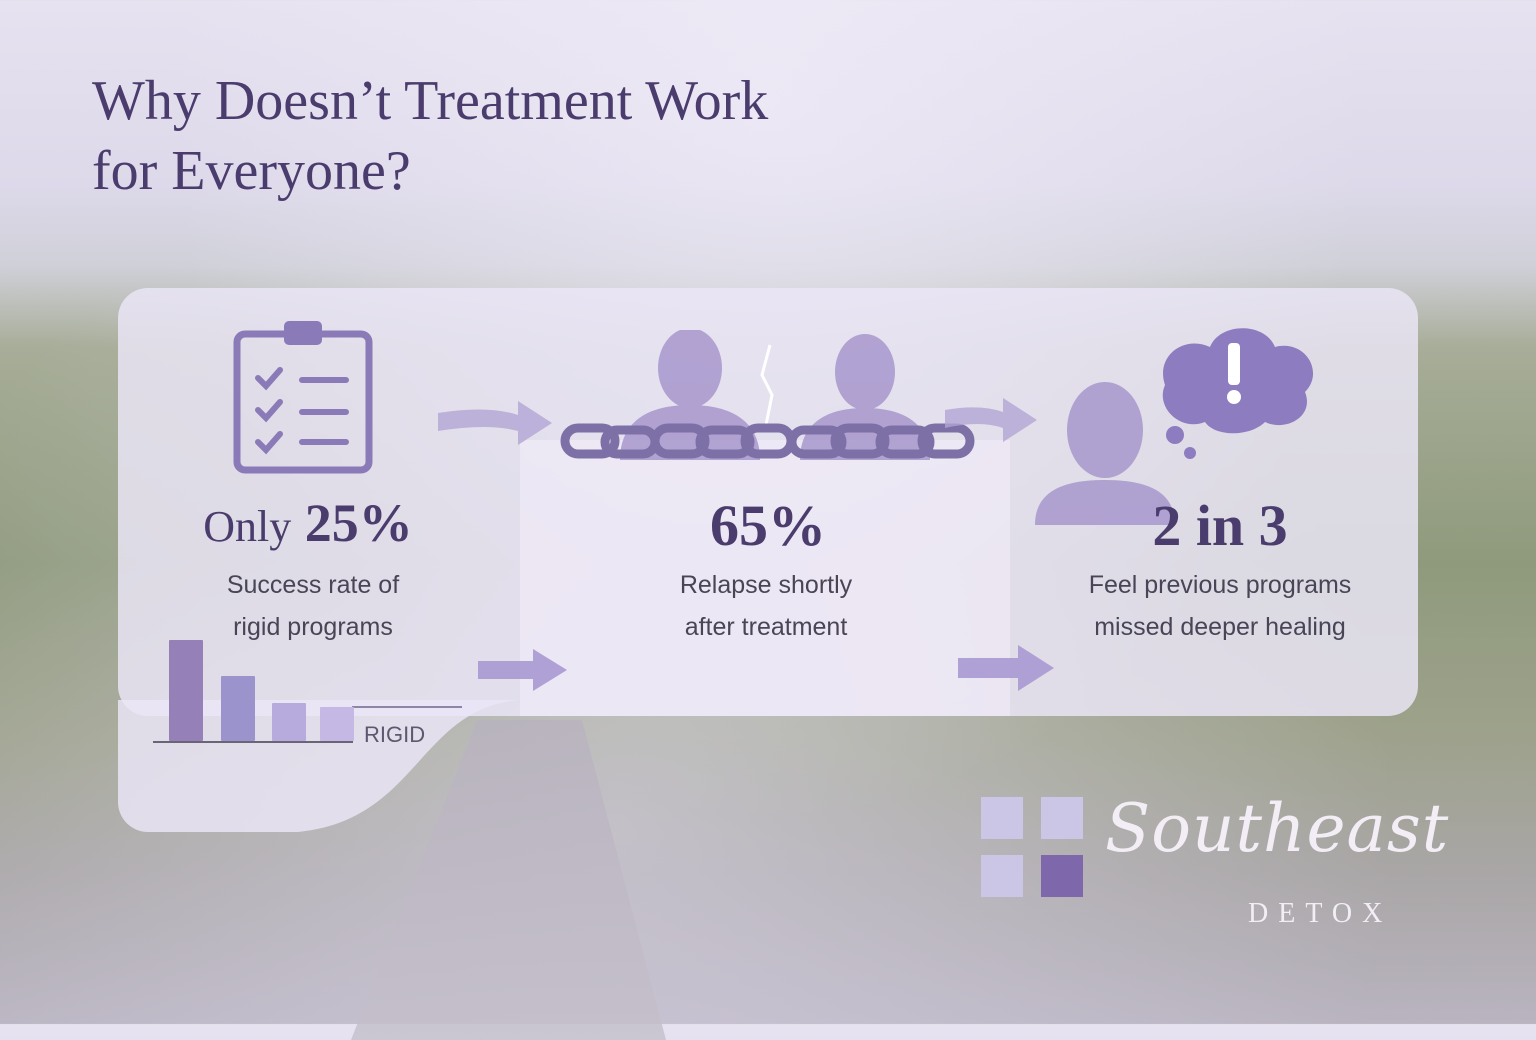 The width and height of the screenshot is (1536, 1040). Describe the element at coordinates (767, 395) in the screenshot. I see `people-broken-chain-icon` at that location.